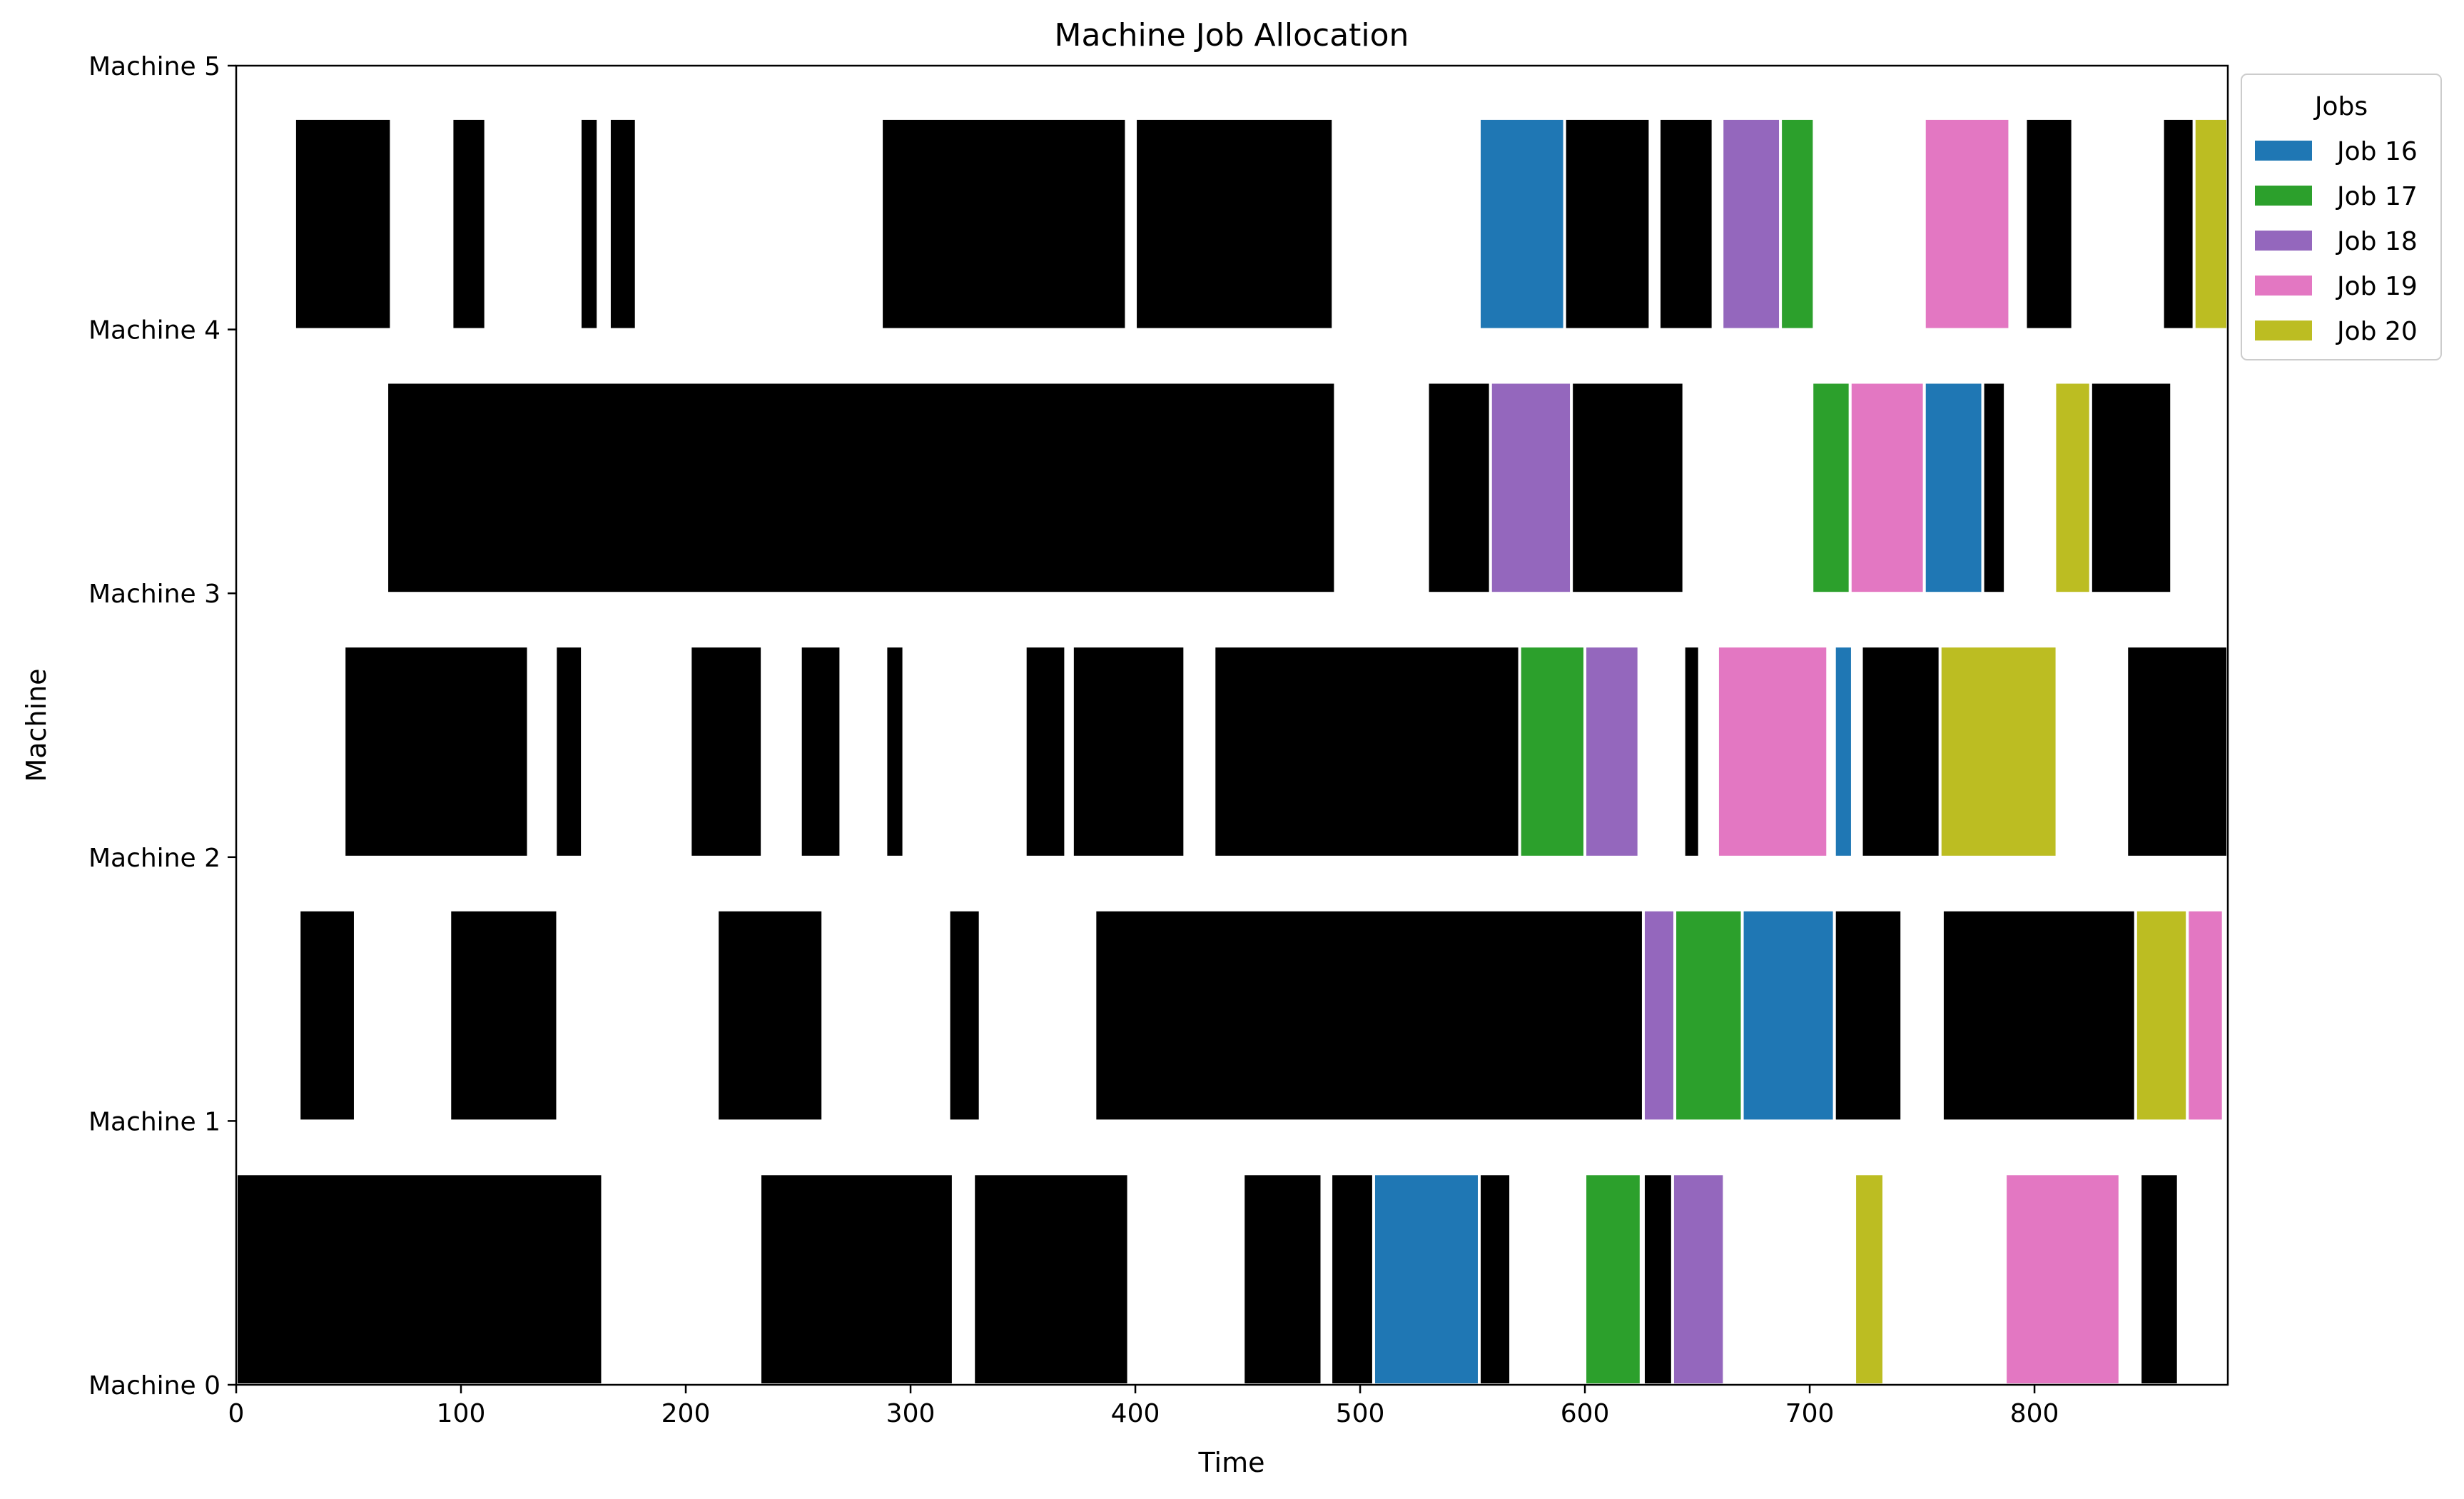 This screenshot has width=2464, height=1499. I want to click on legend-label: Job 18, so click(2377, 241).